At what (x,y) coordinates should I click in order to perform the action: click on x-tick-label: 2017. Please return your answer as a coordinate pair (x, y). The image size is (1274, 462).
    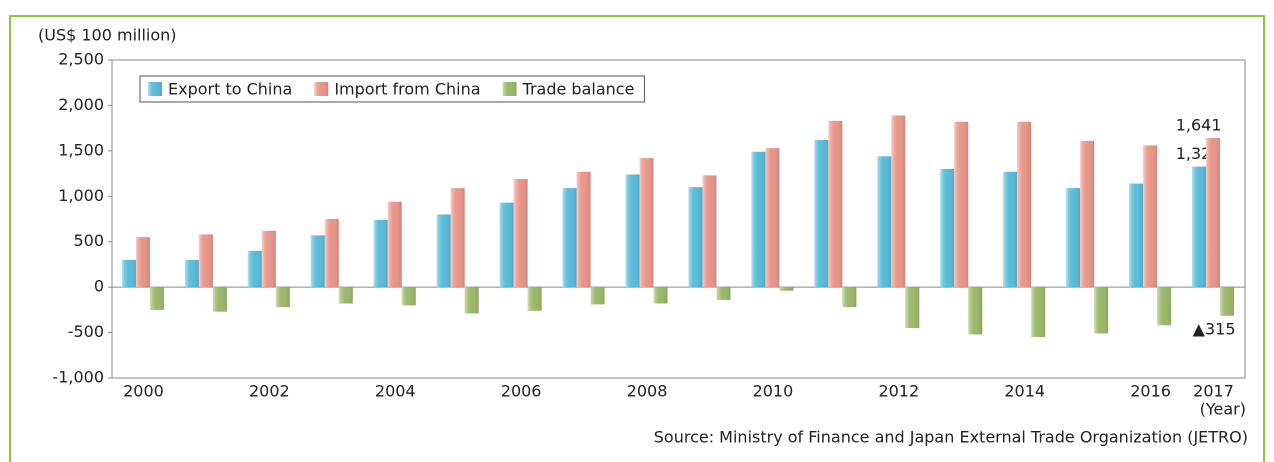
    Looking at the image, I should click on (1213, 391).